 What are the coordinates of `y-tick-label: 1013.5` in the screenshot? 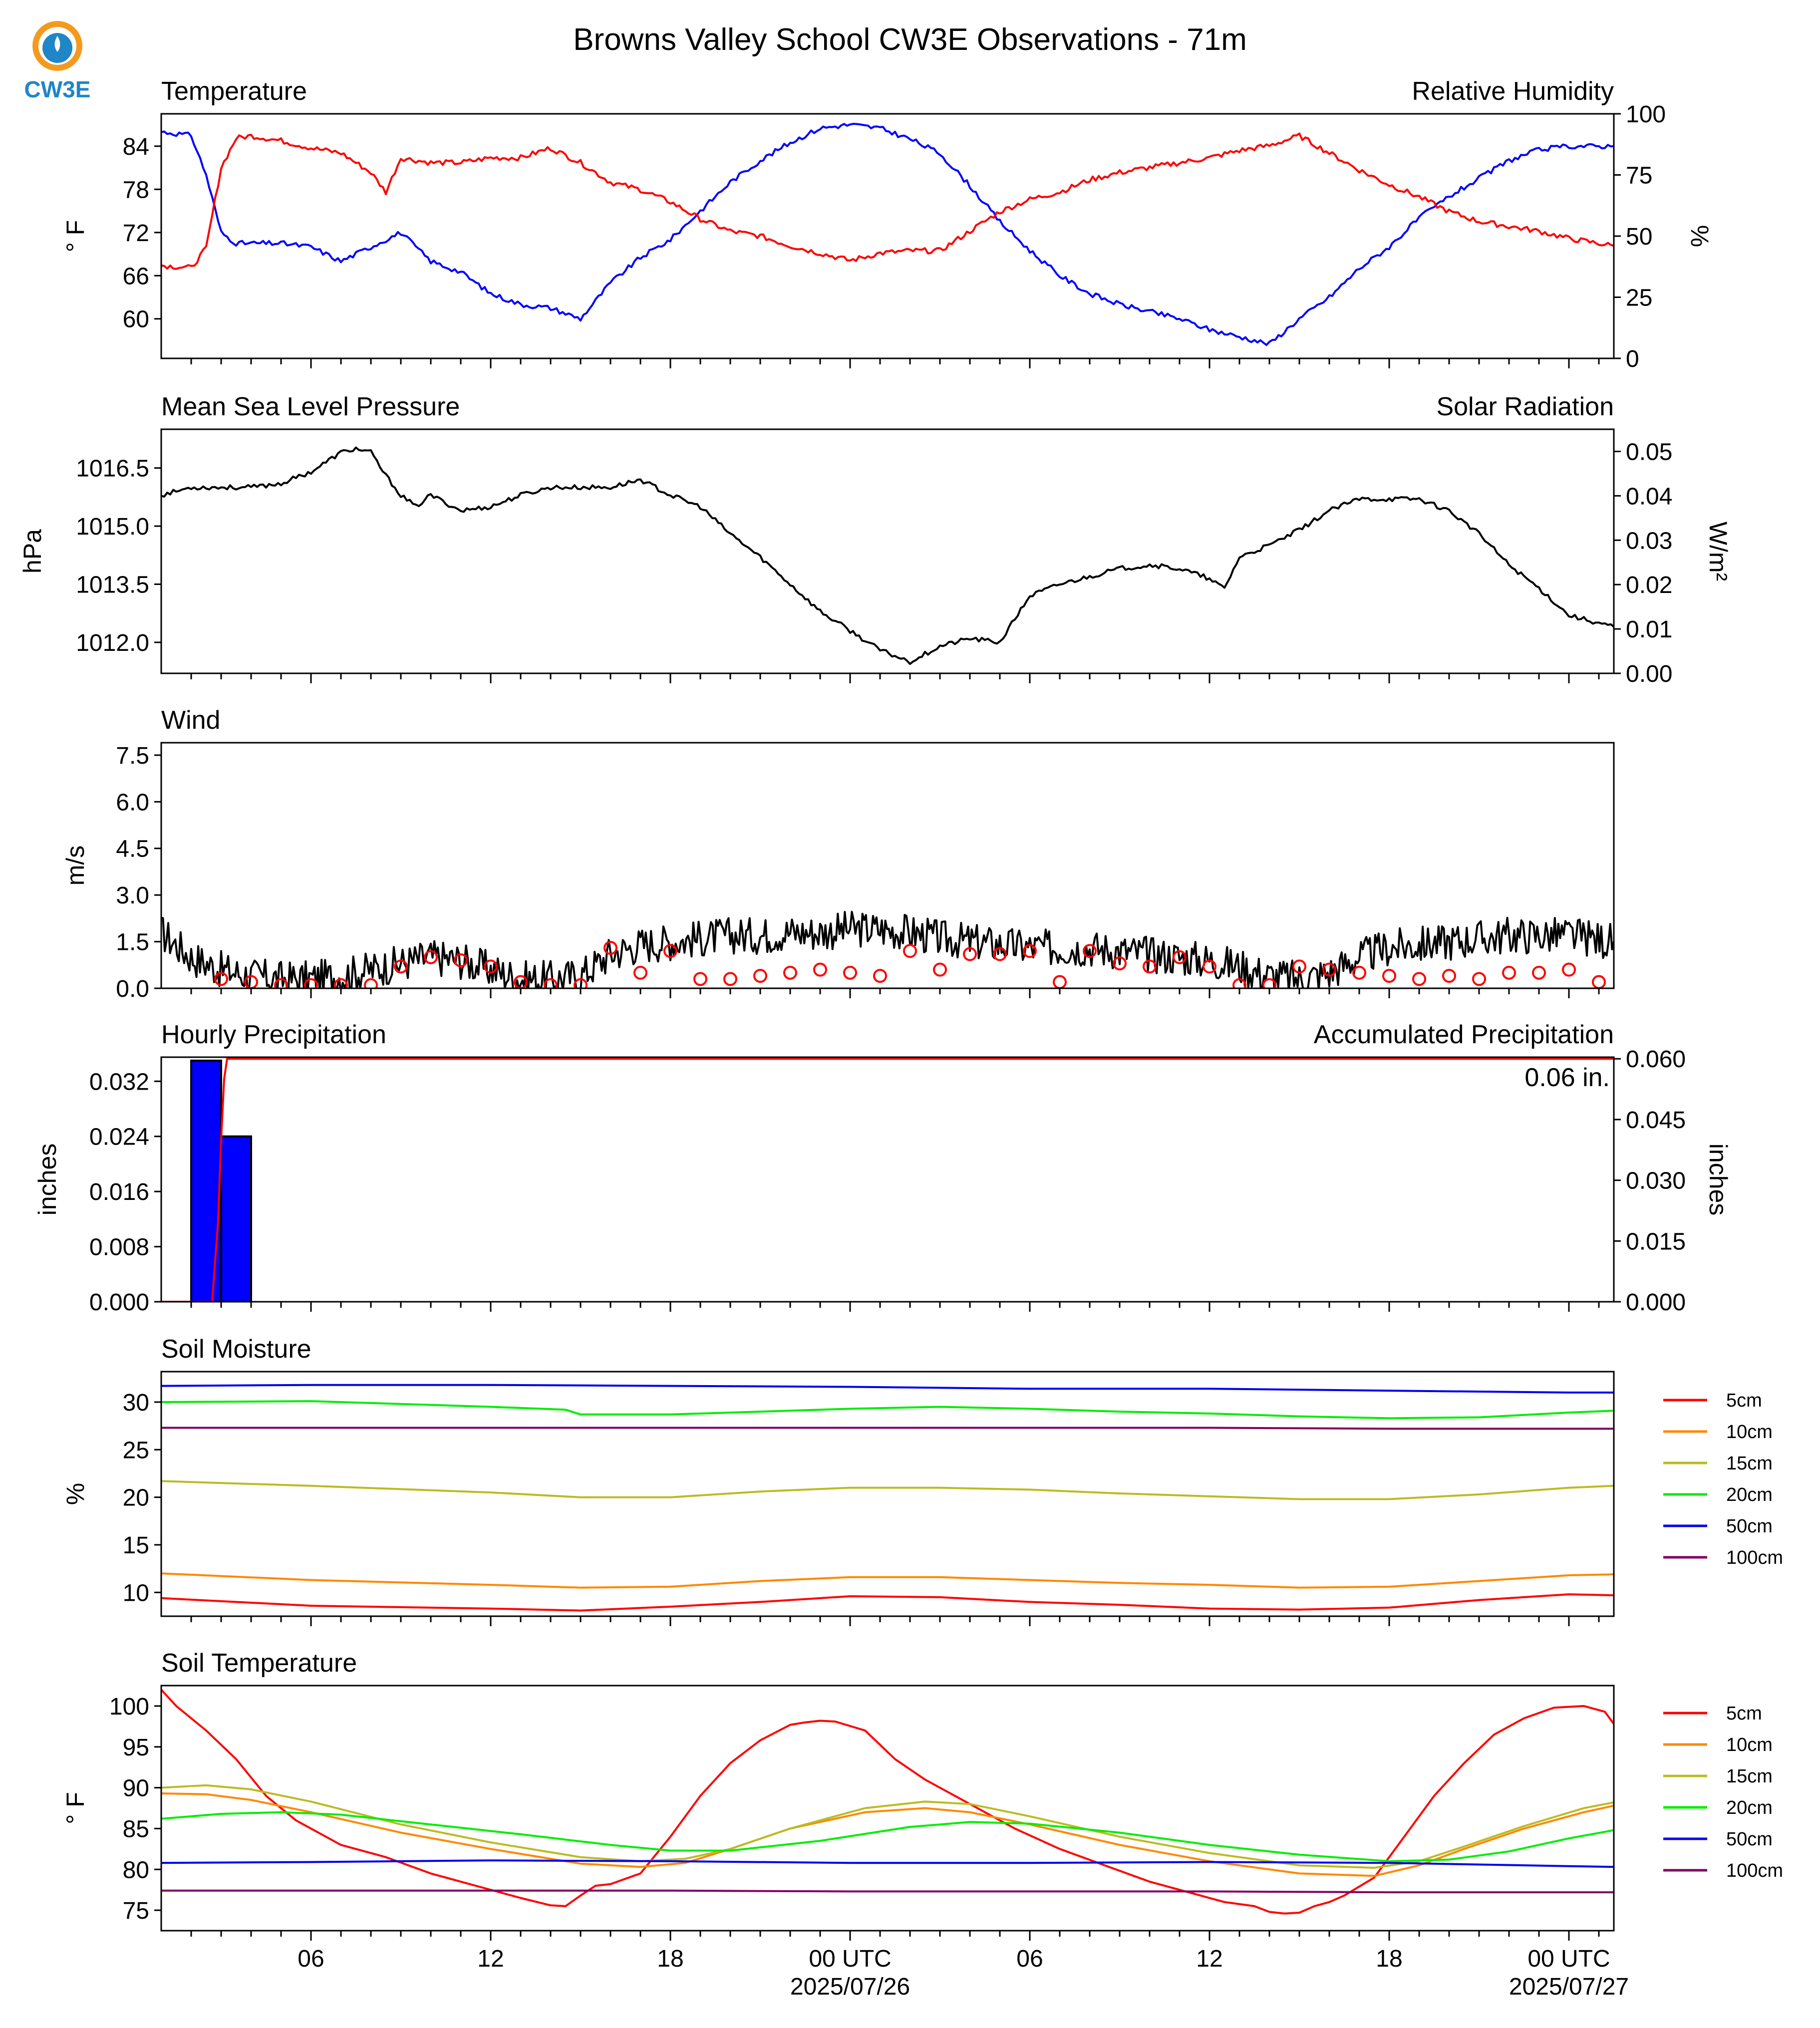 It's located at (112, 585).